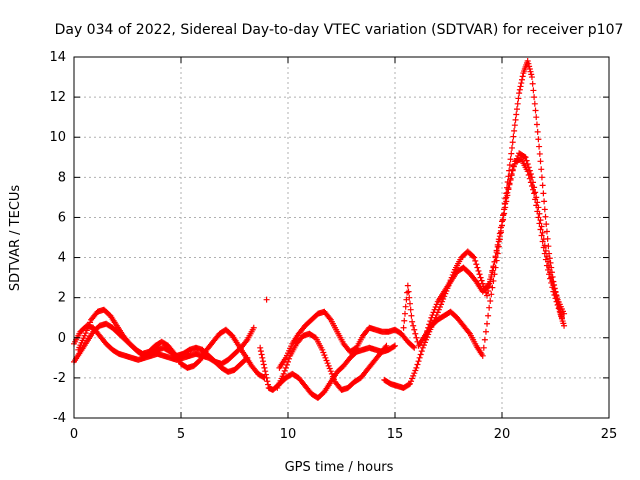  Describe the element at coordinates (609, 434) in the screenshot. I see `x-tick-label: 25` at that location.